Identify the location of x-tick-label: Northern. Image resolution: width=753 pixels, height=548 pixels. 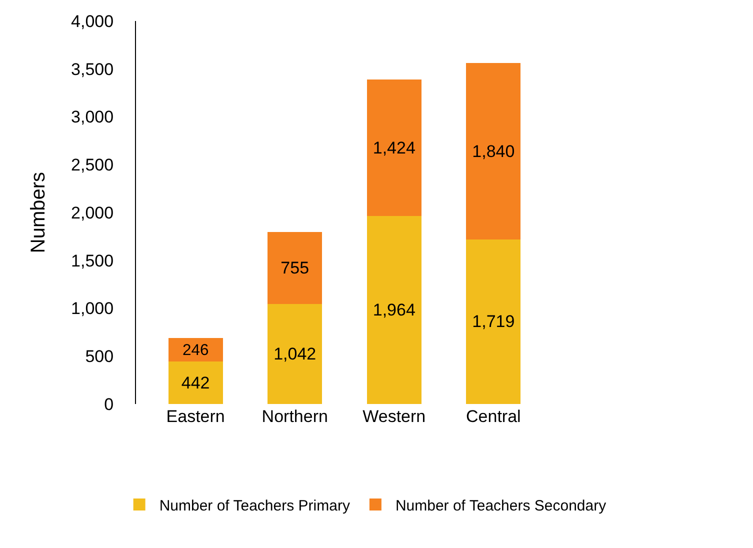
(295, 416).